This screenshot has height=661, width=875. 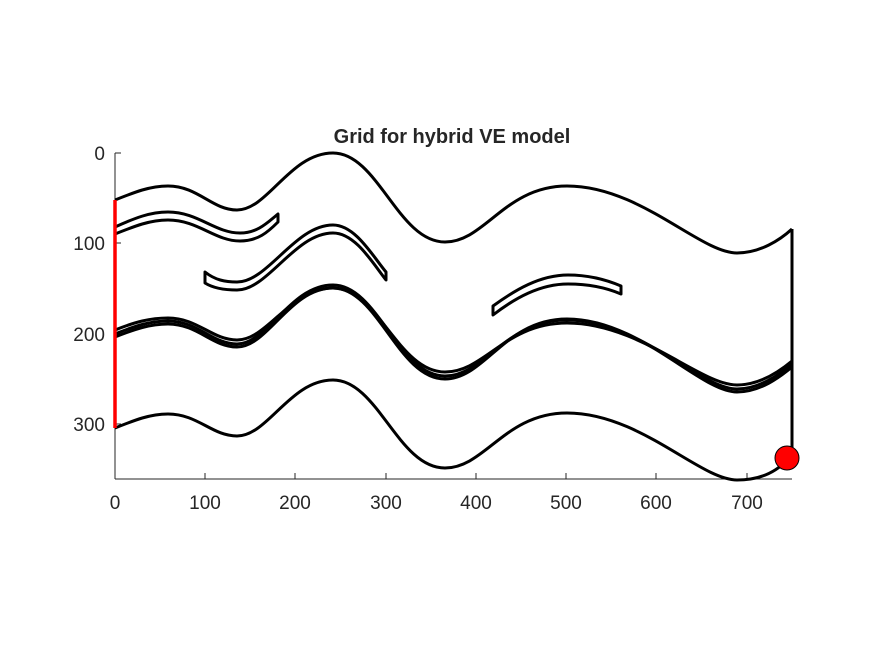 I want to click on x-tick-label: 400, so click(x=476, y=503).